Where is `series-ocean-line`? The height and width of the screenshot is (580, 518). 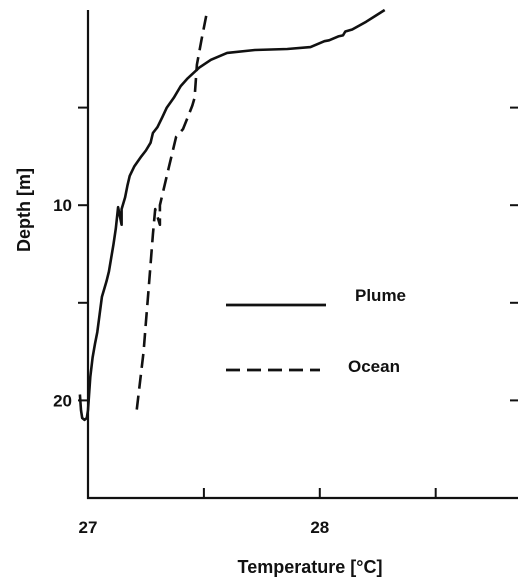 series-ocean-line is located at coordinates (171, 213).